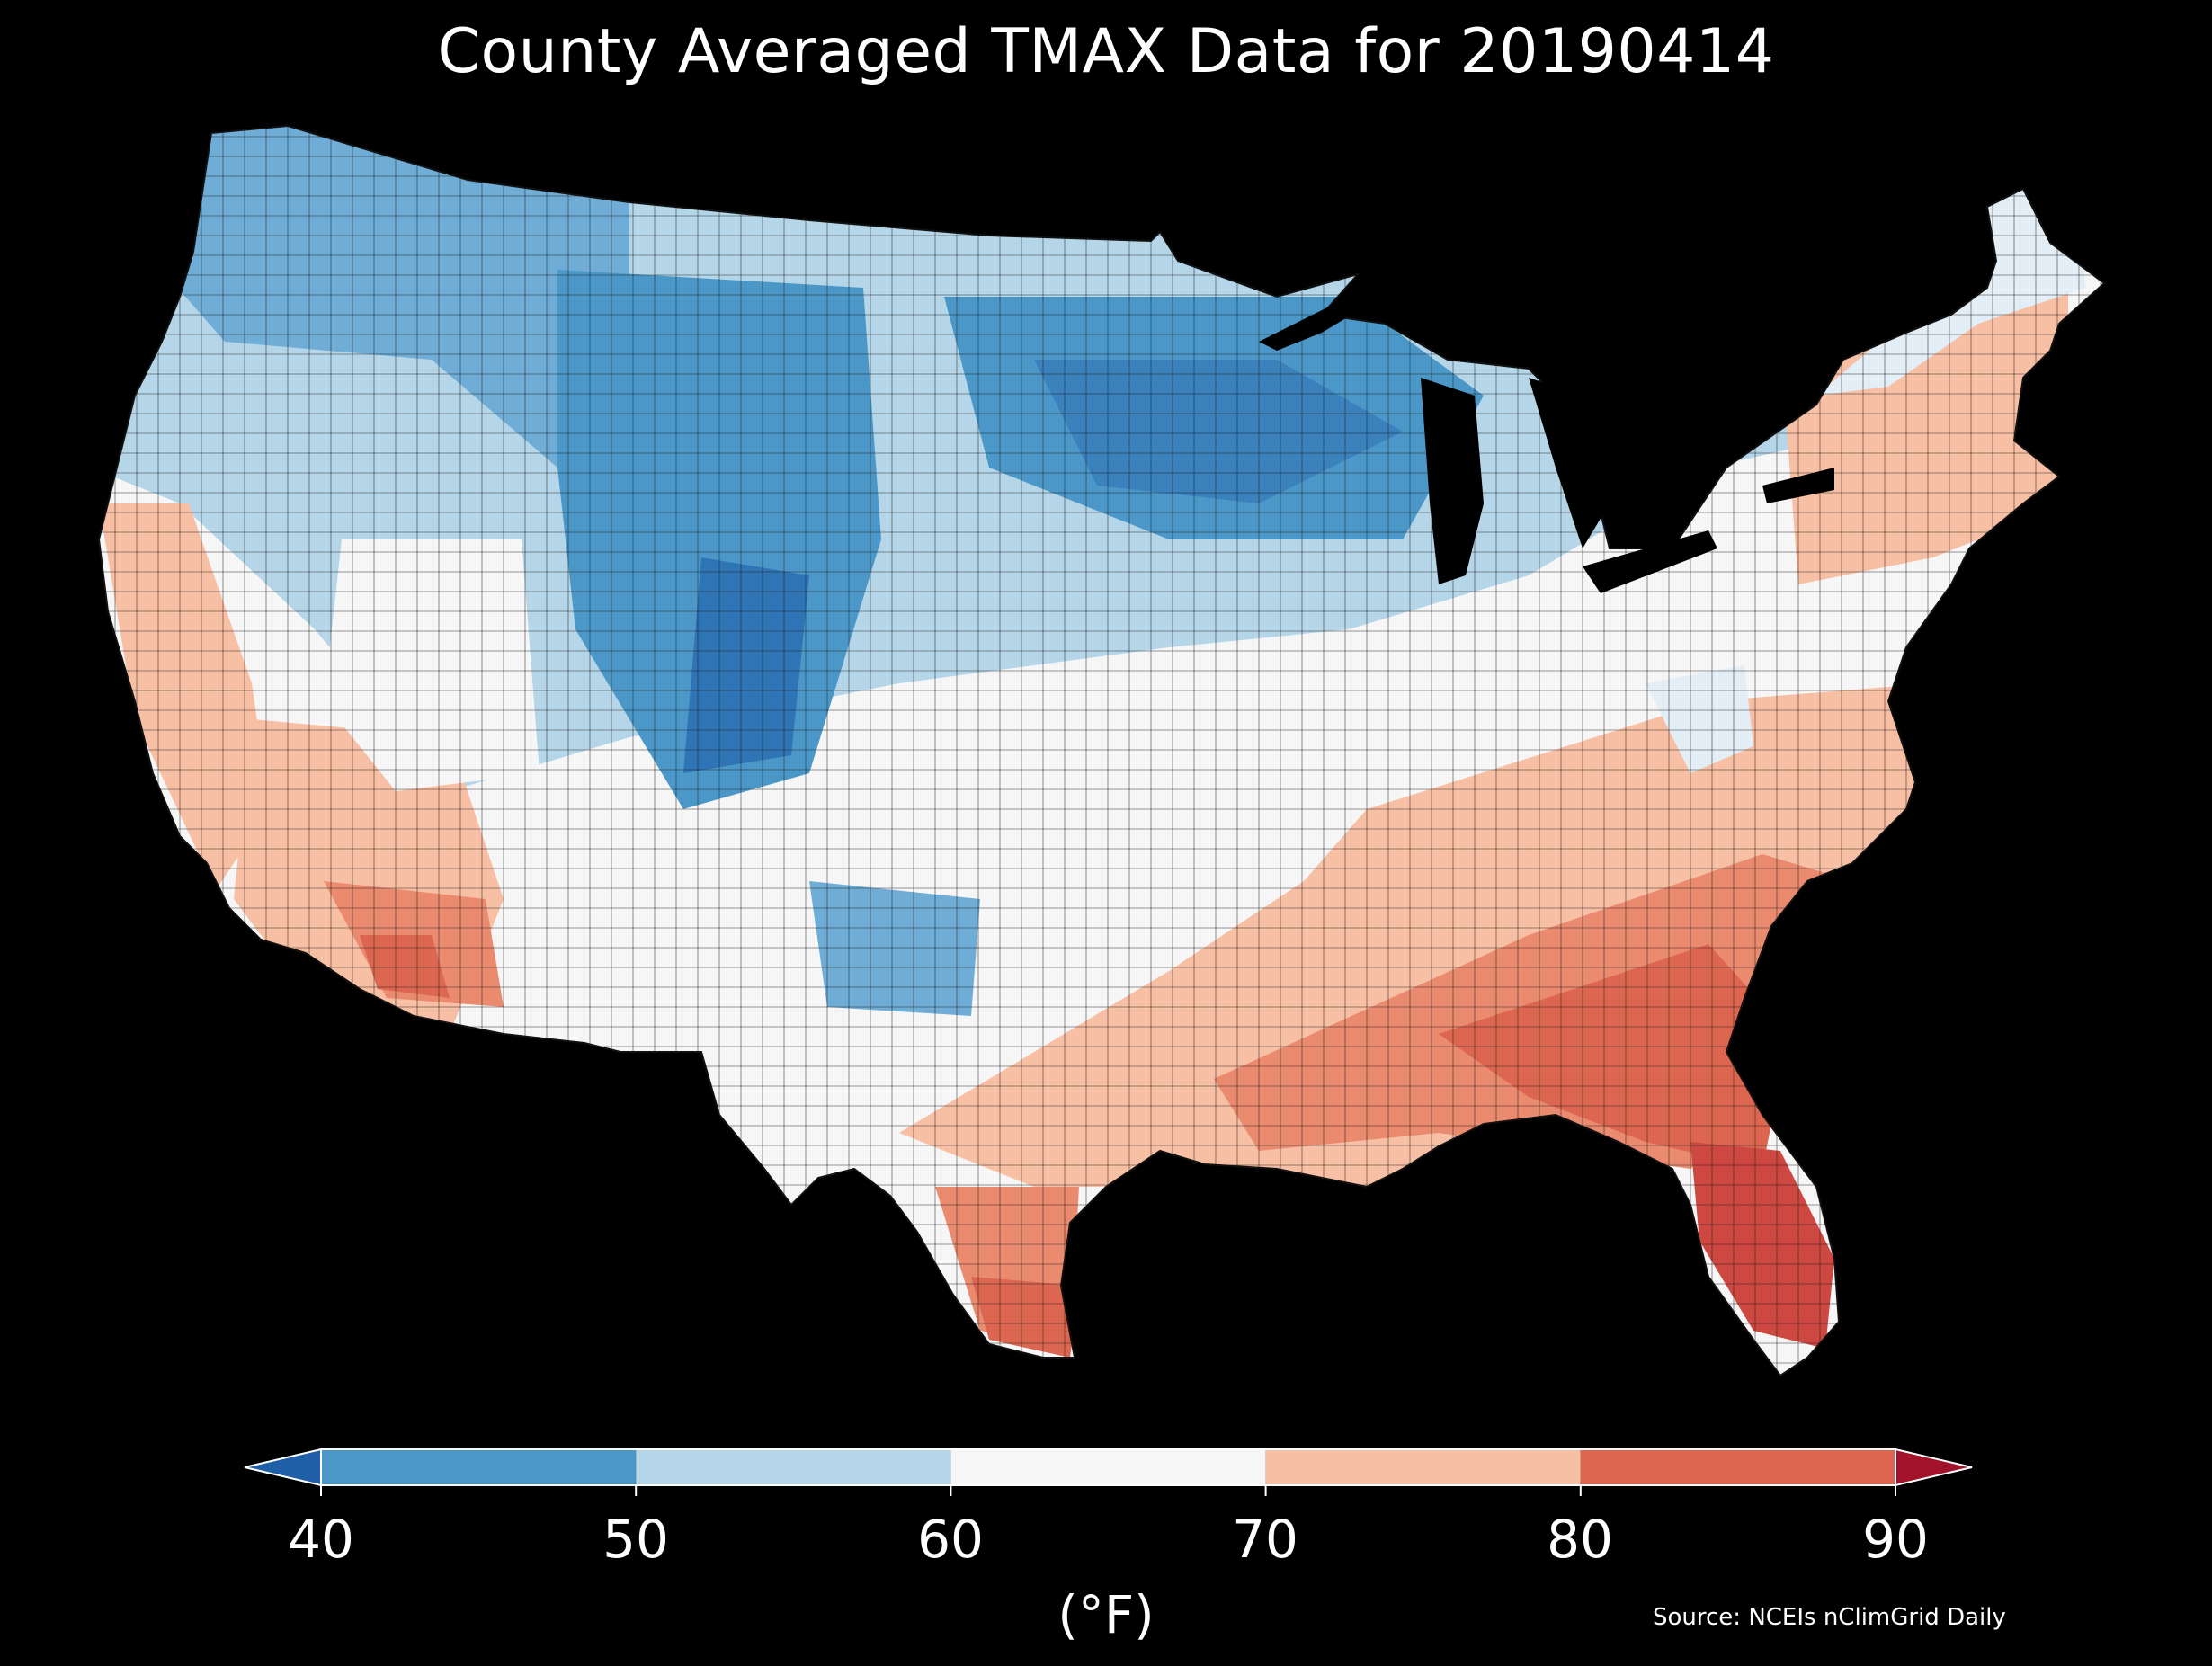 The width and height of the screenshot is (2212, 1666). Describe the element at coordinates (1580, 1540) in the screenshot. I see `colorbar-tick-80: 80` at that location.